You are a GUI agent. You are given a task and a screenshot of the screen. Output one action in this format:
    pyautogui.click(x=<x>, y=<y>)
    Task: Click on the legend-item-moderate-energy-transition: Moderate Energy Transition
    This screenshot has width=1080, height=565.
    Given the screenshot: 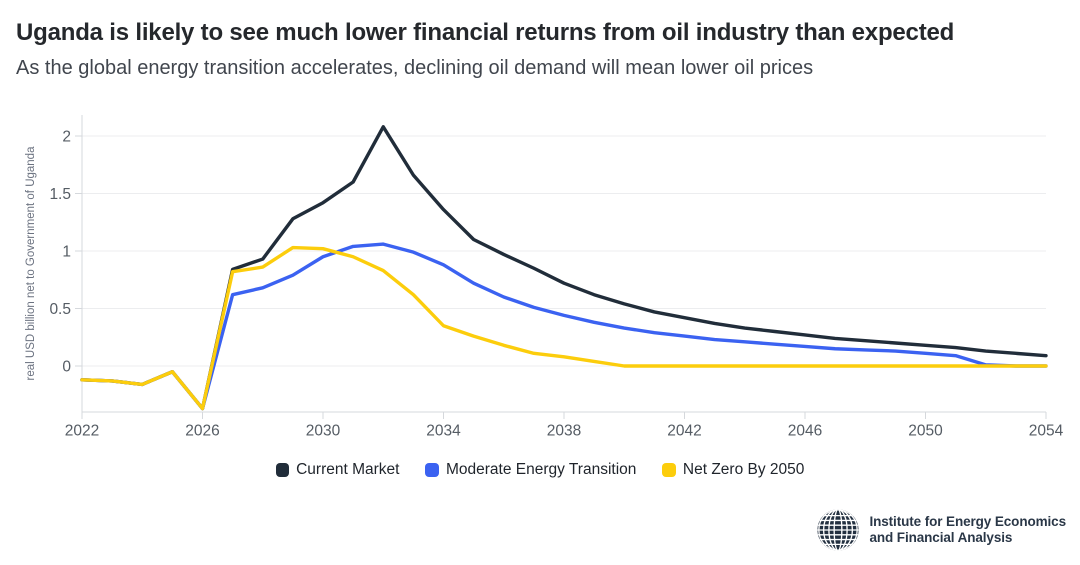 What is the action you would take?
    pyautogui.click(x=530, y=470)
    